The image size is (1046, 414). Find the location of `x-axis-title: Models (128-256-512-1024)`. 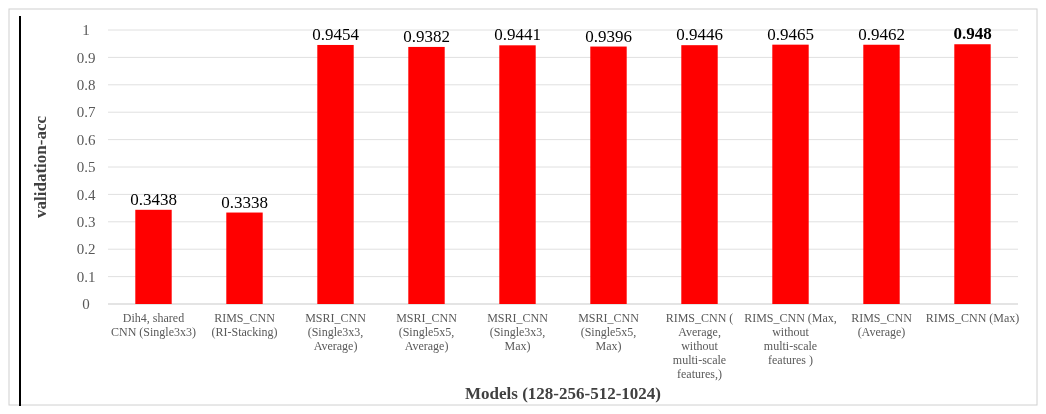

x-axis-title: Models (128-256-512-1024) is located at coordinates (563, 393).